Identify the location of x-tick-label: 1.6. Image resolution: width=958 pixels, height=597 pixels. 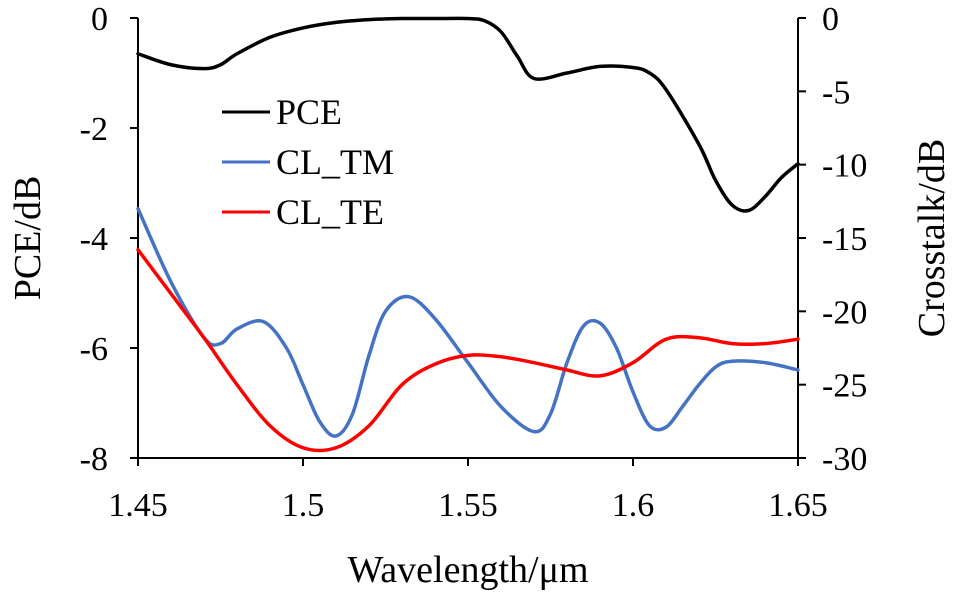
(633, 505).